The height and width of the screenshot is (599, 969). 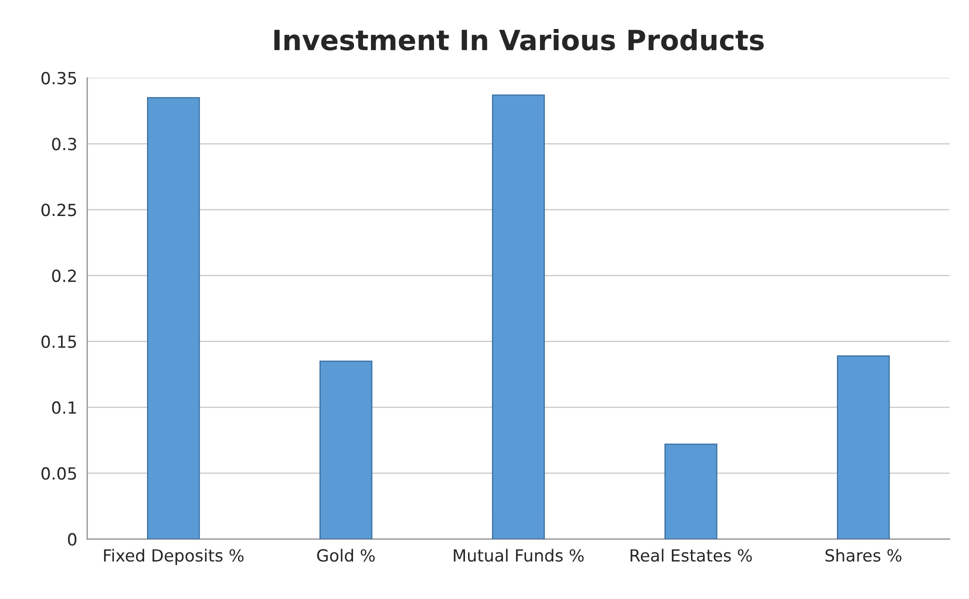 I want to click on y-tick-label: 0.35, so click(x=58, y=78).